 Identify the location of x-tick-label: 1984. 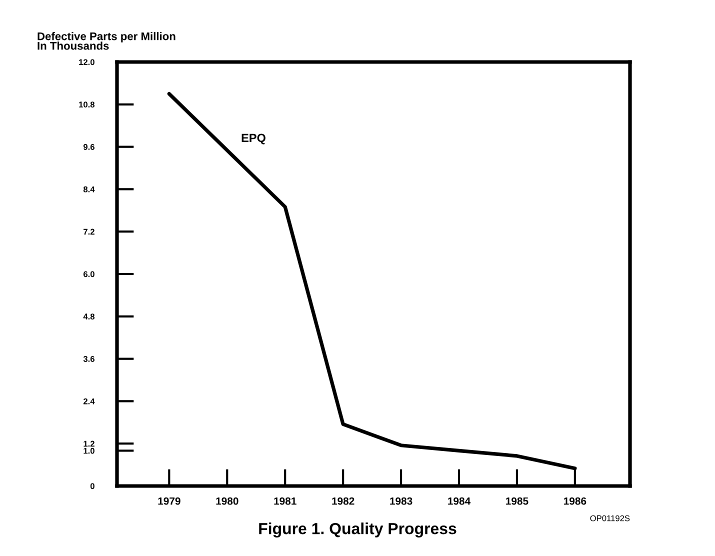
(459, 501).